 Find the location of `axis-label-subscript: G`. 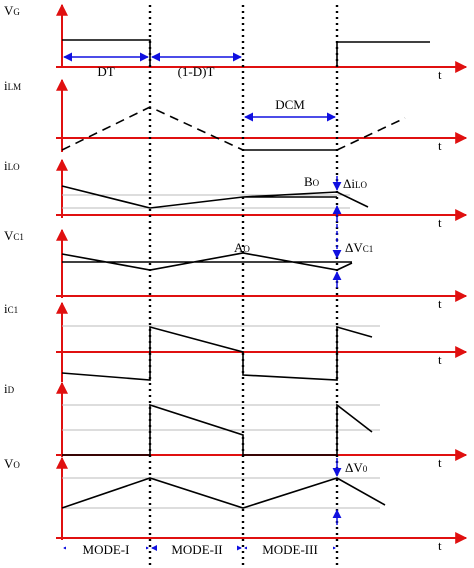

axis-label-subscript: G is located at coordinates (16, 12).